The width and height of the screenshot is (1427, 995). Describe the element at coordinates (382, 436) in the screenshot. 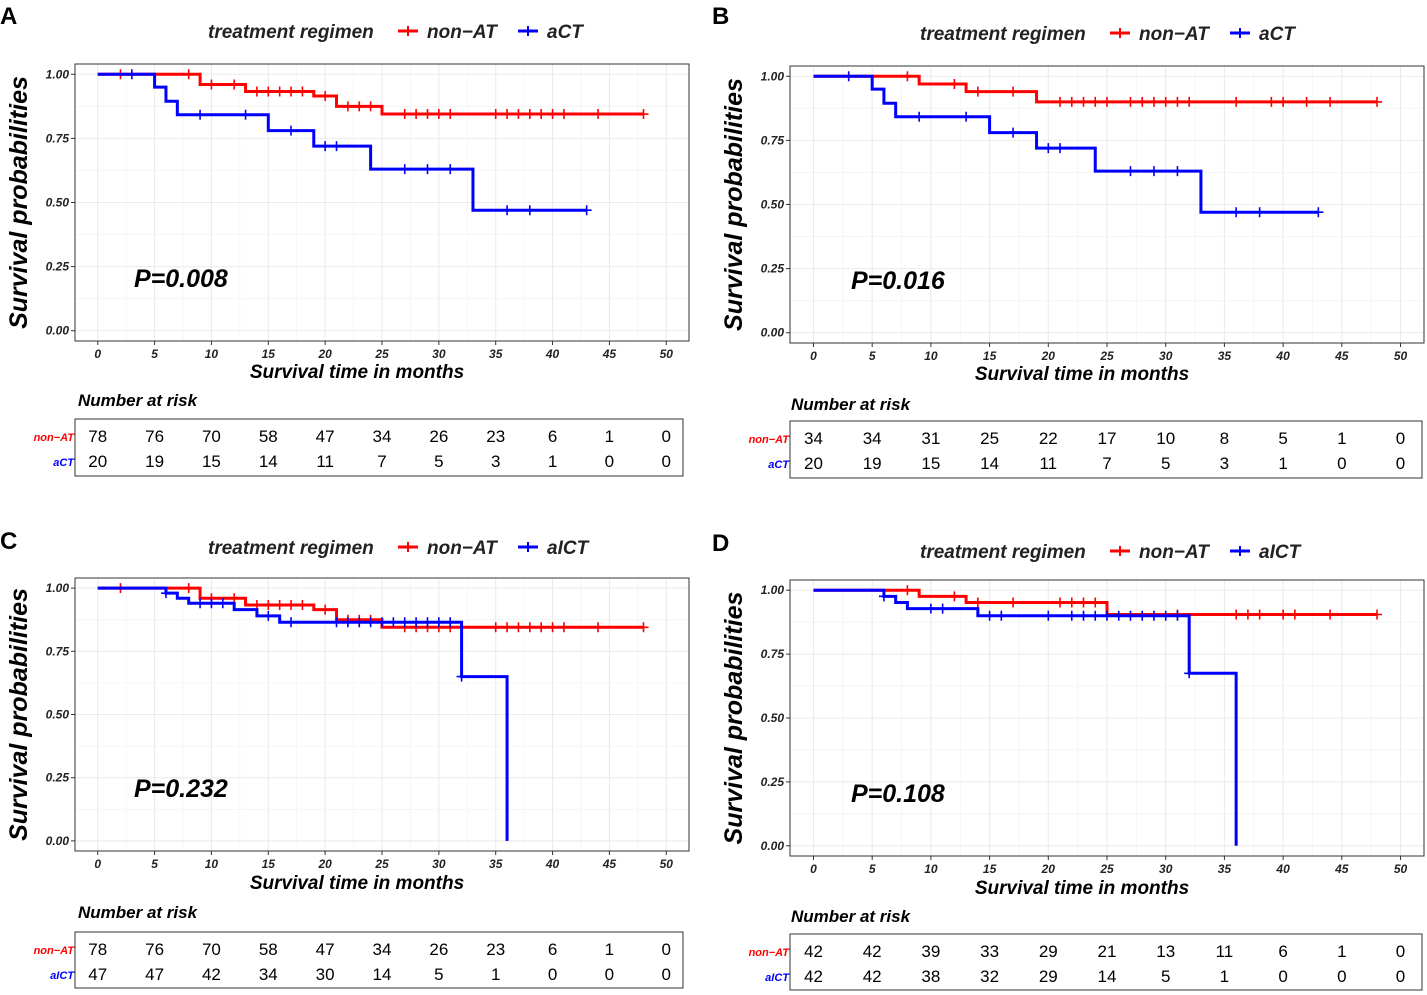

I see `risk-count: 34` at that location.